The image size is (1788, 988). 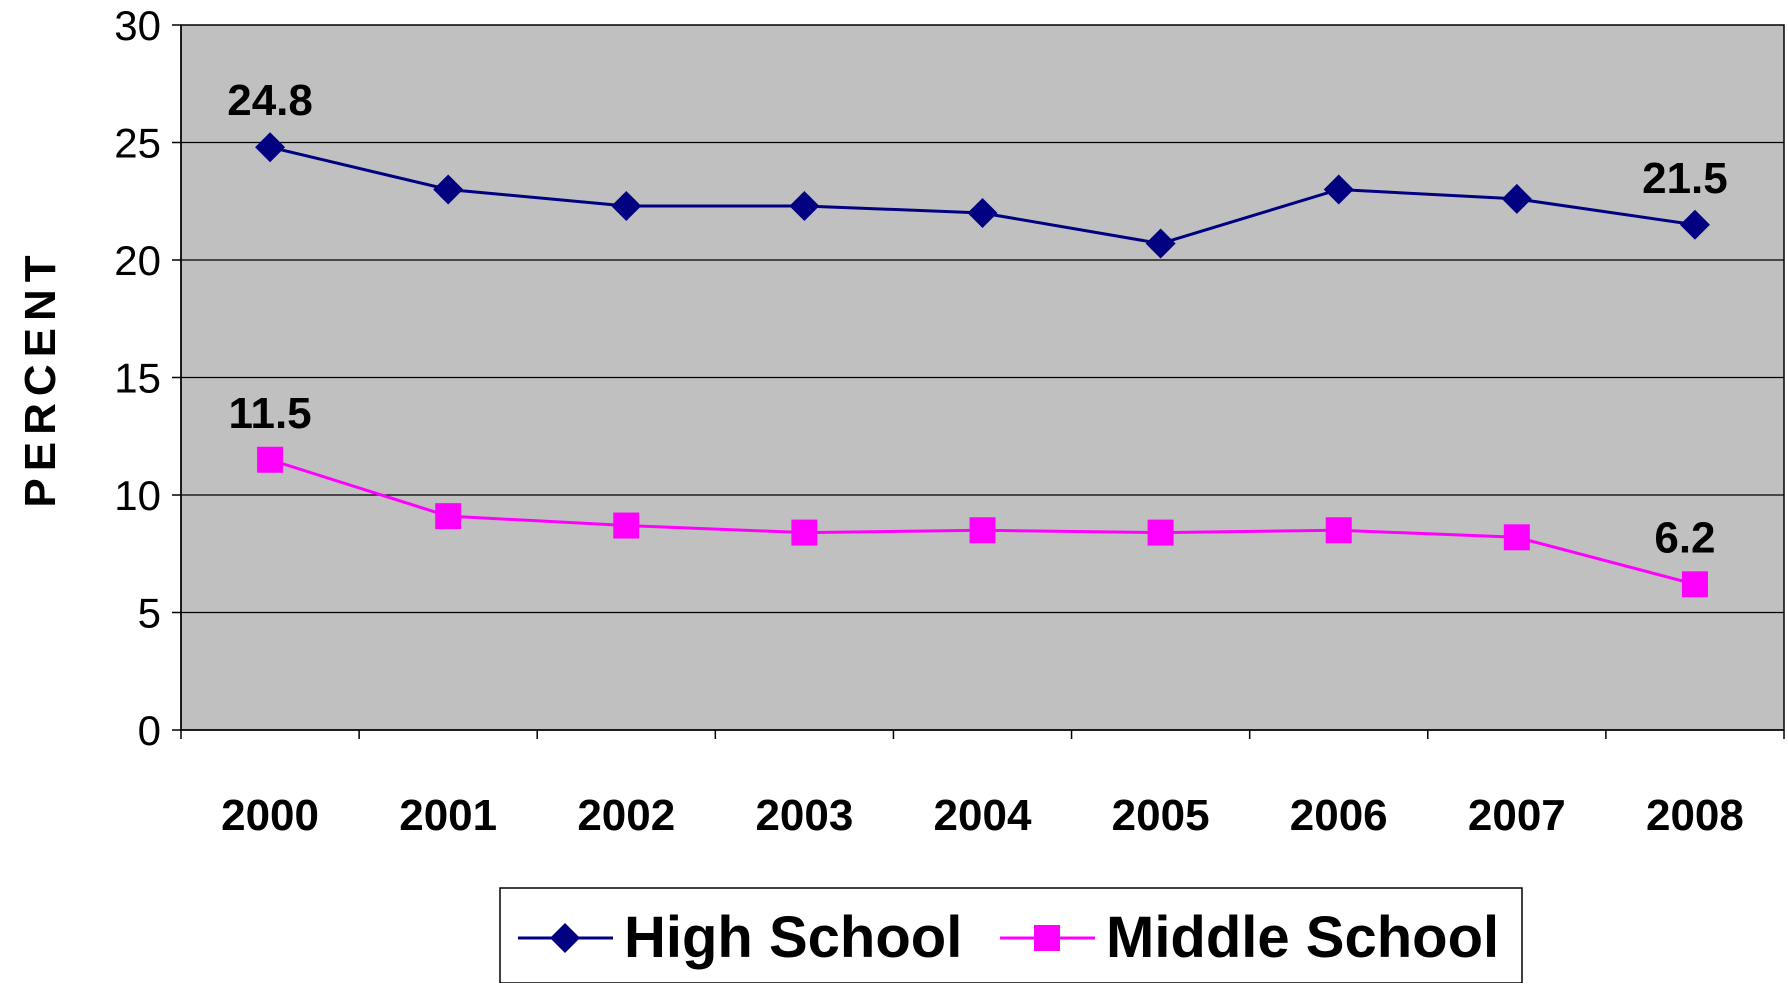 I want to click on y-axis-title: PERCENT, so click(x=40, y=377).